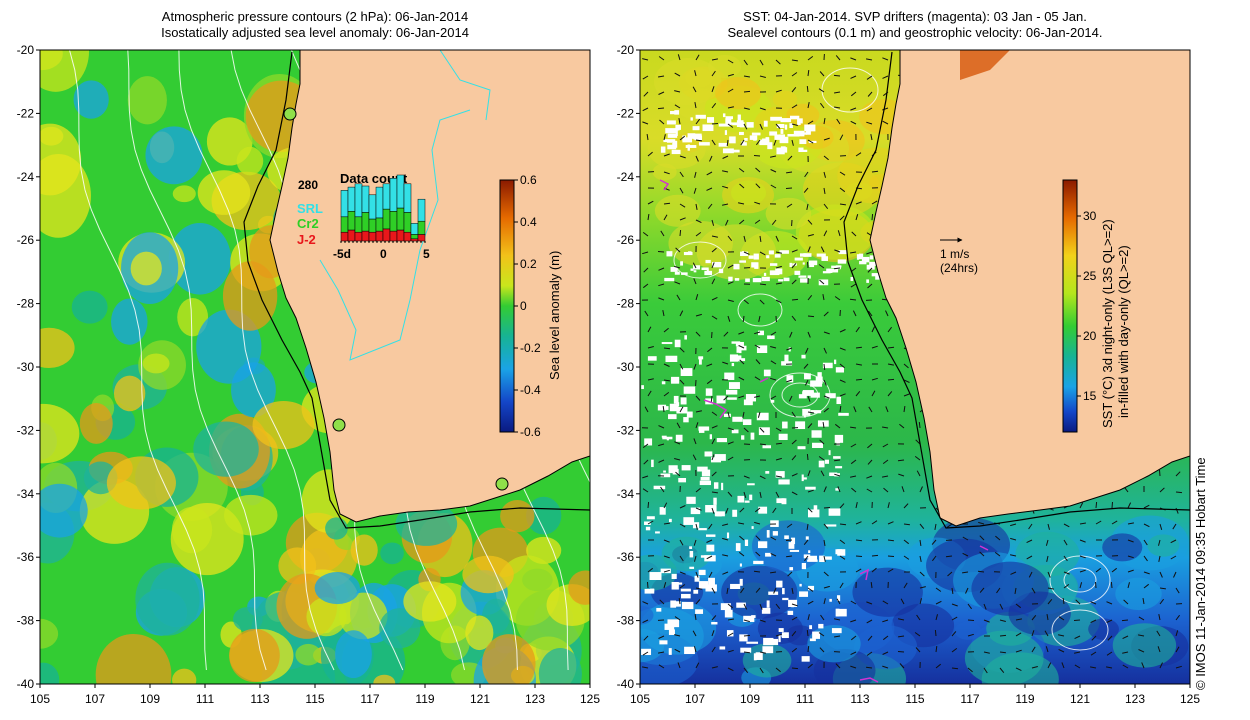  What do you see at coordinates (308, 185) in the screenshot?
I see `inset-count-label: 280` at bounding box center [308, 185].